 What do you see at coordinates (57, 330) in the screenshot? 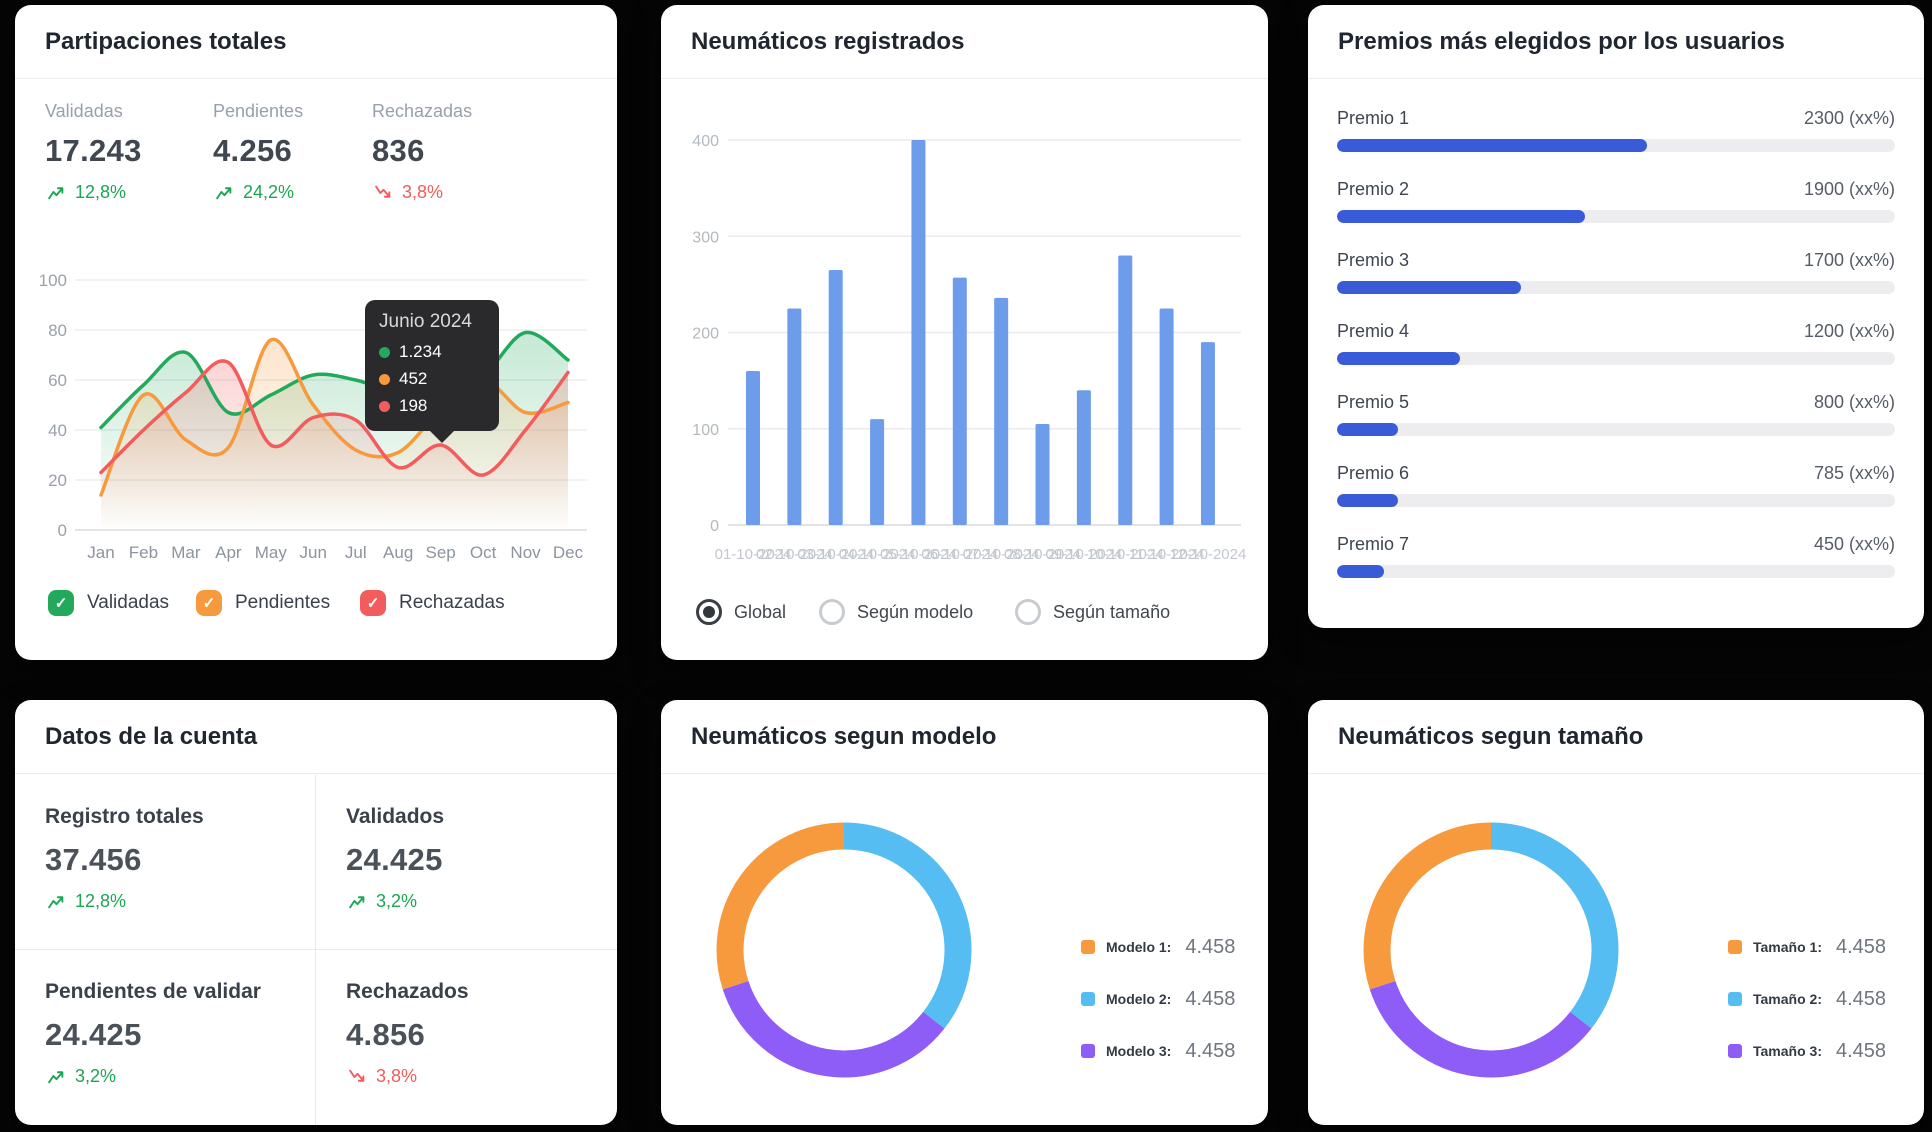
I see `svg-text: 80` at bounding box center [57, 330].